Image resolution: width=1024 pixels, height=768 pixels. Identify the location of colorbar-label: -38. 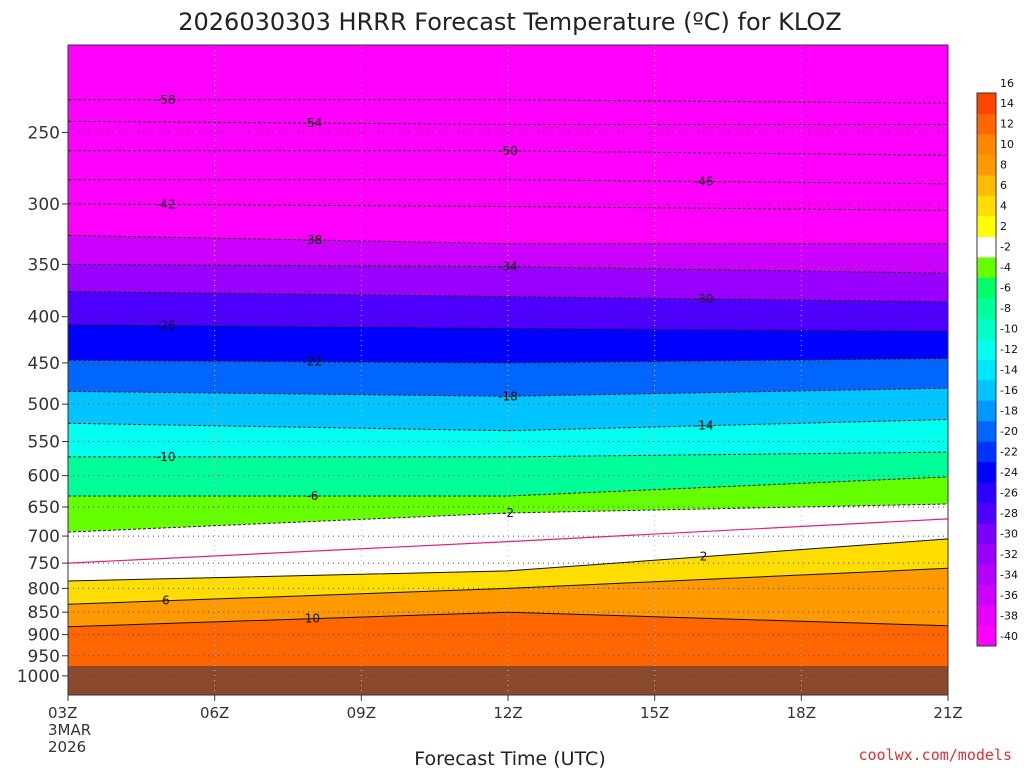
(1009, 615).